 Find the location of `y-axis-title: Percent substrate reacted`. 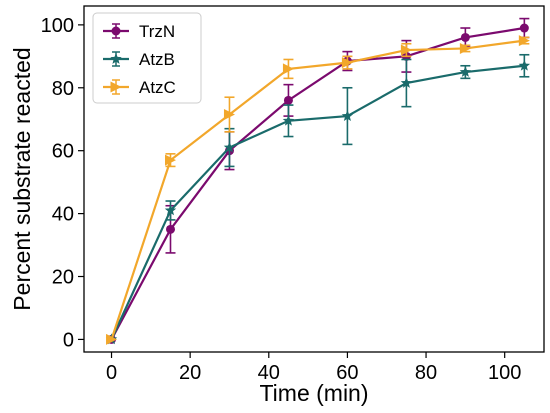

y-axis-title: Percent substrate reacted is located at coordinates (22, 178).